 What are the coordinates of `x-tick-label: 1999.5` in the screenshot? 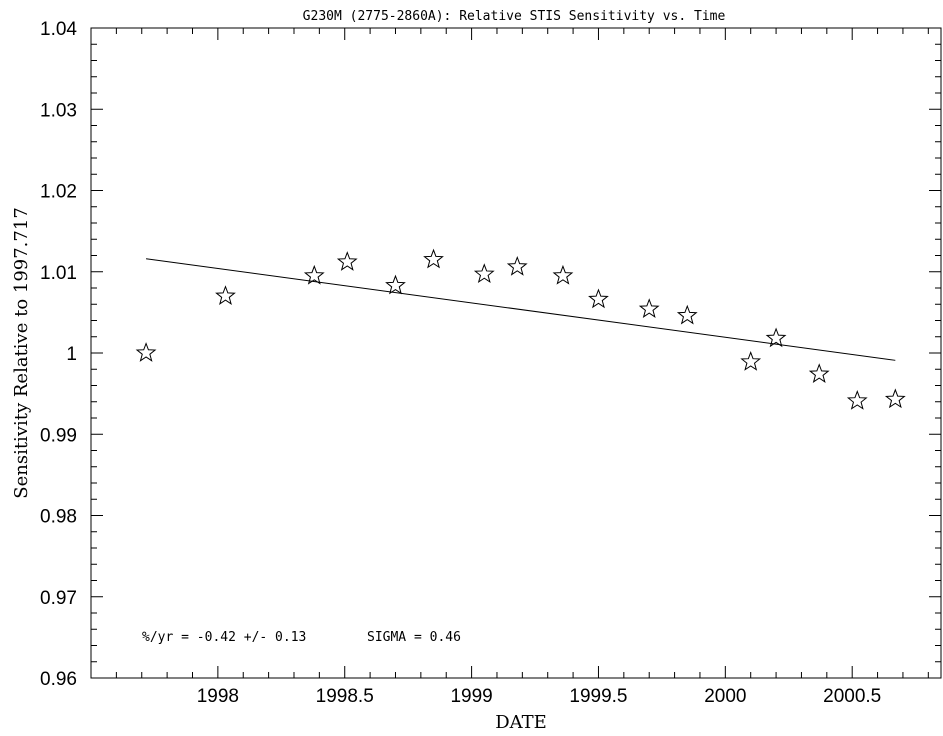 It's located at (598, 696).